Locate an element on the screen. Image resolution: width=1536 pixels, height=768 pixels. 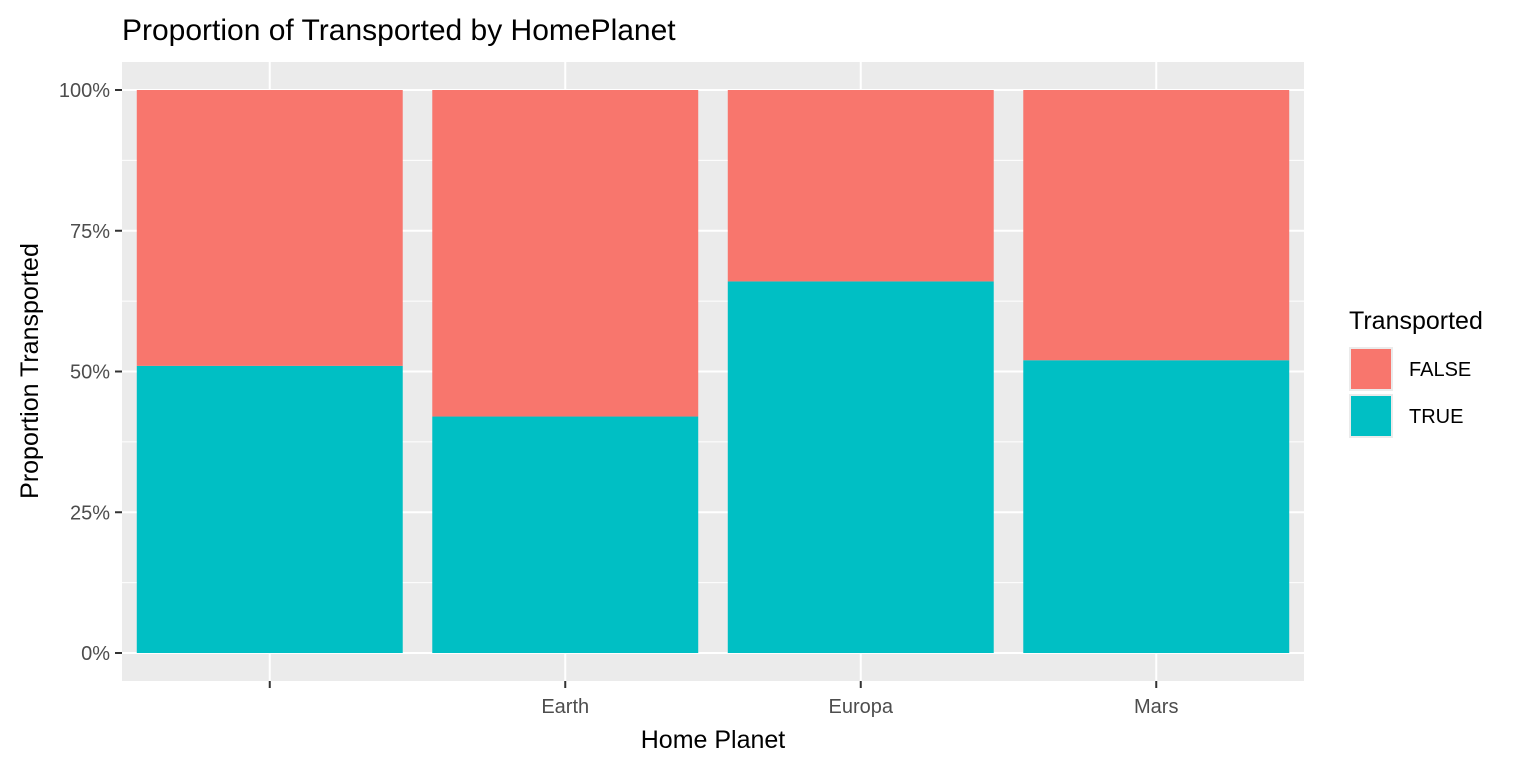
bar-segment-false-earth is located at coordinates (565, 253).